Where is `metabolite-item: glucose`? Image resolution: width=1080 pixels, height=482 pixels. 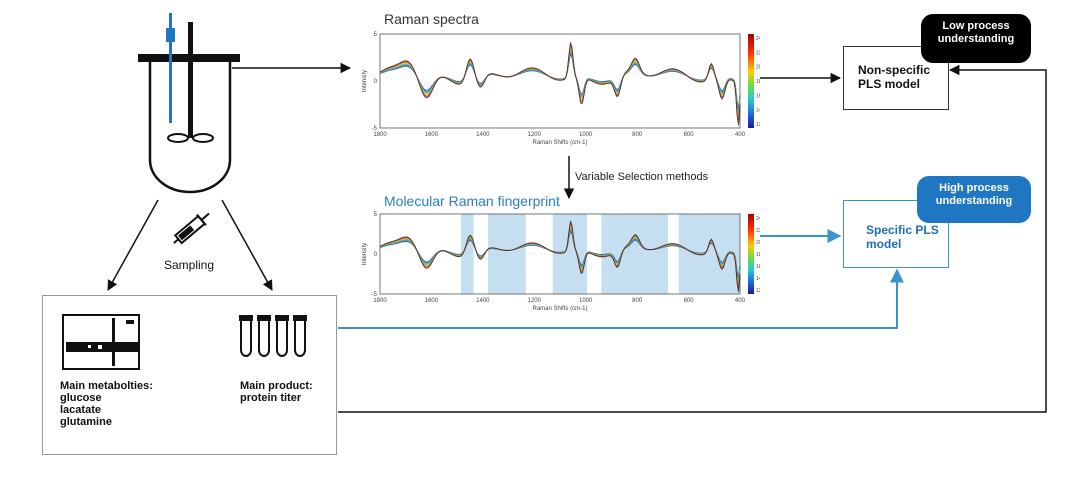
metabolite-item: glucose is located at coordinates (81, 398).